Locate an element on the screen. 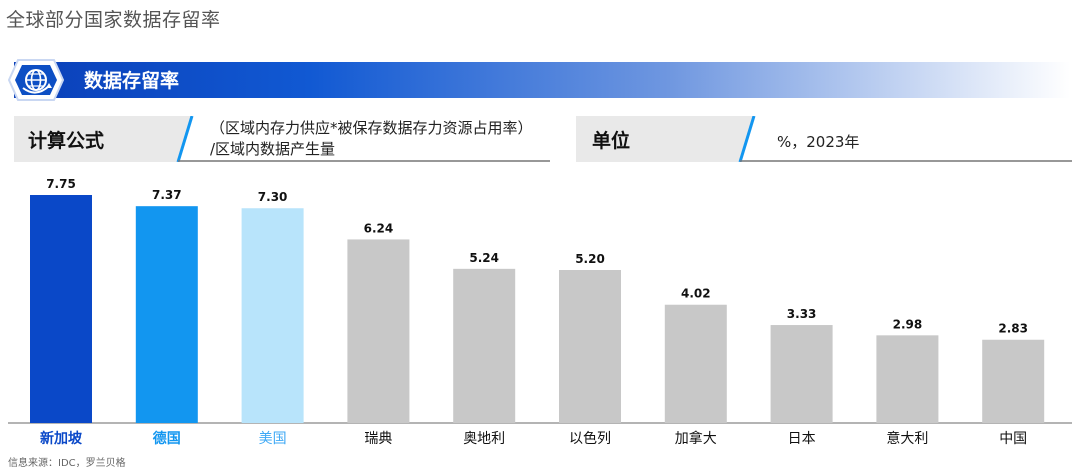  value-label-9: 2.83 is located at coordinates (1013, 329).